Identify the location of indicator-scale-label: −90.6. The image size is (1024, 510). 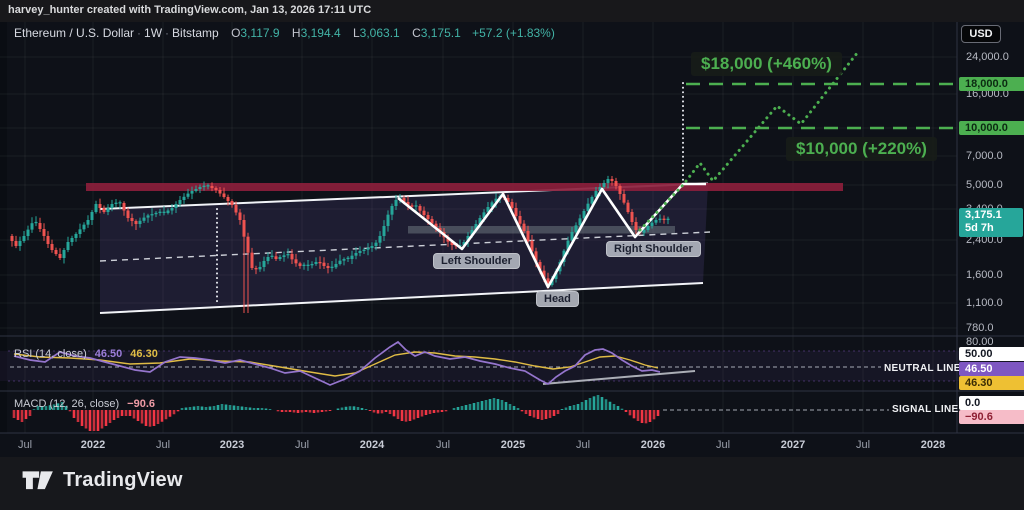
(991, 417).